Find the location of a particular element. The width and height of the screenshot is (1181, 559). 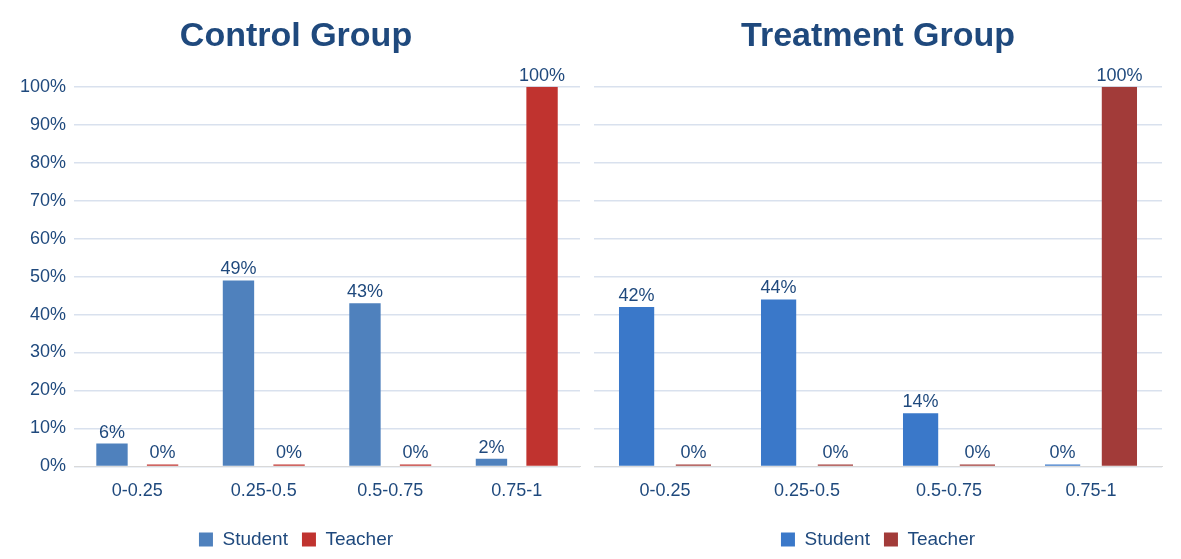

y-tick-label: 70% is located at coordinates (48, 199).